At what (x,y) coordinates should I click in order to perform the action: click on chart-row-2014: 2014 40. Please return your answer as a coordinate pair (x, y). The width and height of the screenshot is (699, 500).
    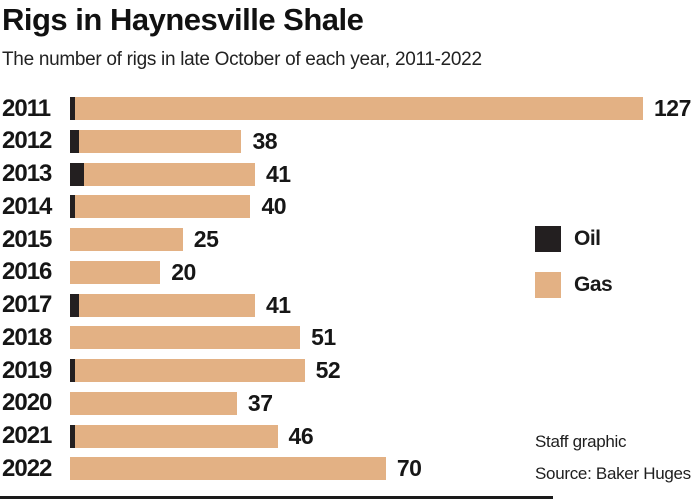
    Looking at the image, I should click on (143, 206).